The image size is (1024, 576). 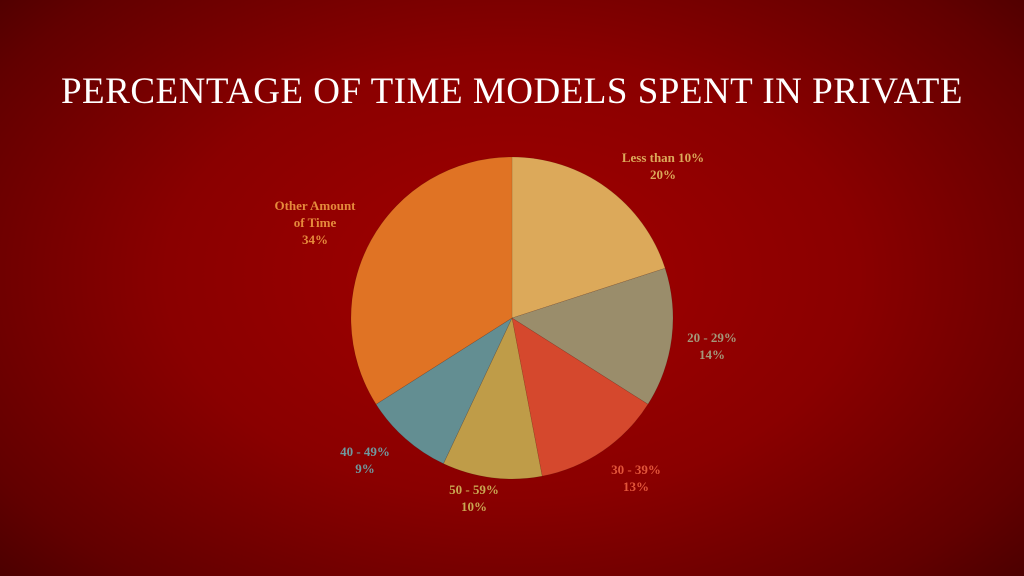 What do you see at coordinates (712, 354) in the screenshot?
I see `slice-percent: 14%` at bounding box center [712, 354].